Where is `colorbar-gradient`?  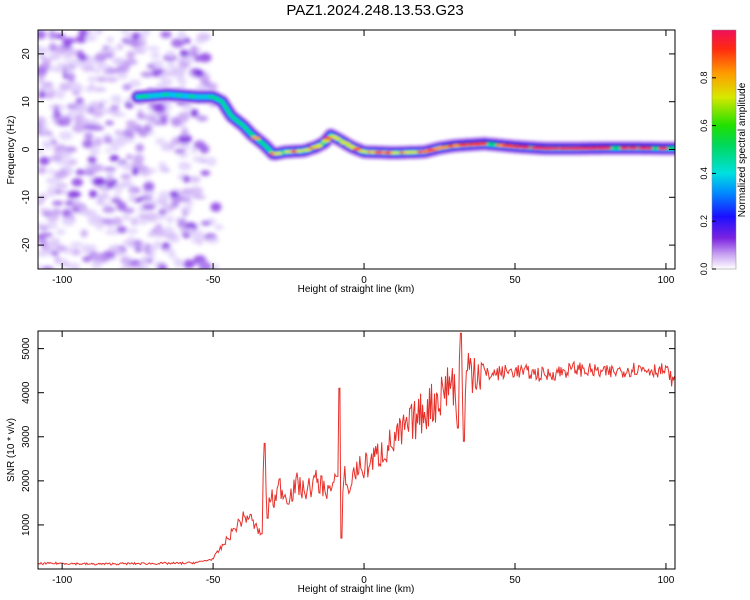 colorbar-gradient is located at coordinates (724, 149).